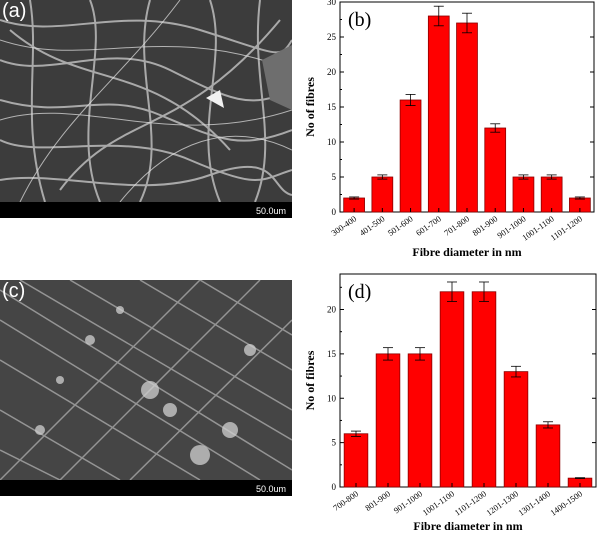  I want to click on x-tick-label: 501-600, so click(400, 225).